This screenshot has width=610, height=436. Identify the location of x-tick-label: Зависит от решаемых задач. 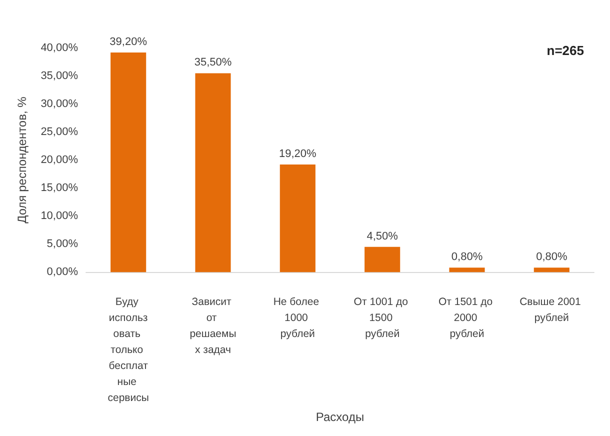
(213, 326).